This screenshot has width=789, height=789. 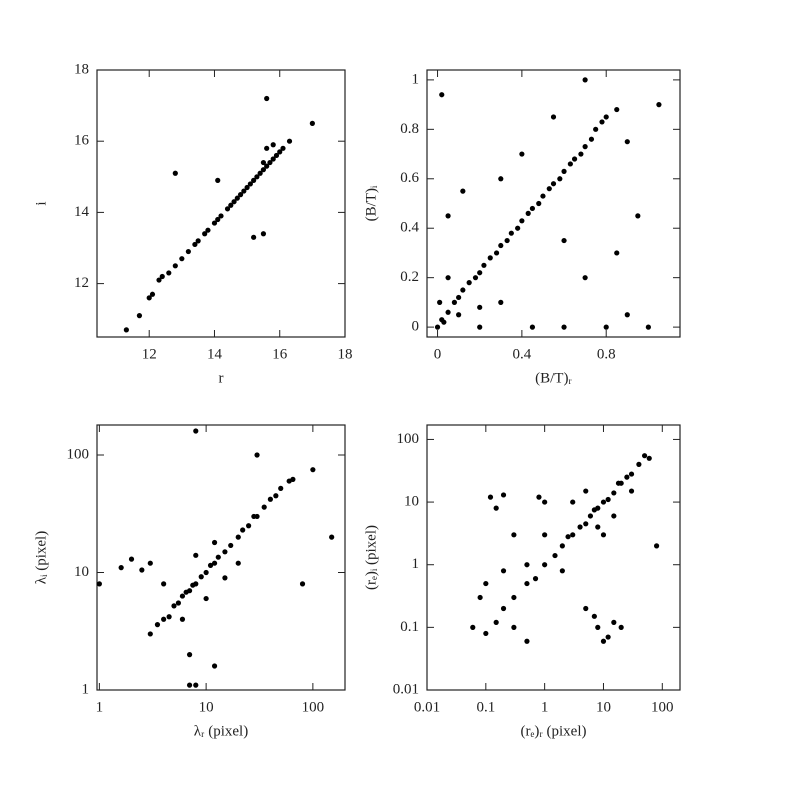 What do you see at coordinates (438, 354) in the screenshot?
I see `x-tick-label: 0` at bounding box center [438, 354].